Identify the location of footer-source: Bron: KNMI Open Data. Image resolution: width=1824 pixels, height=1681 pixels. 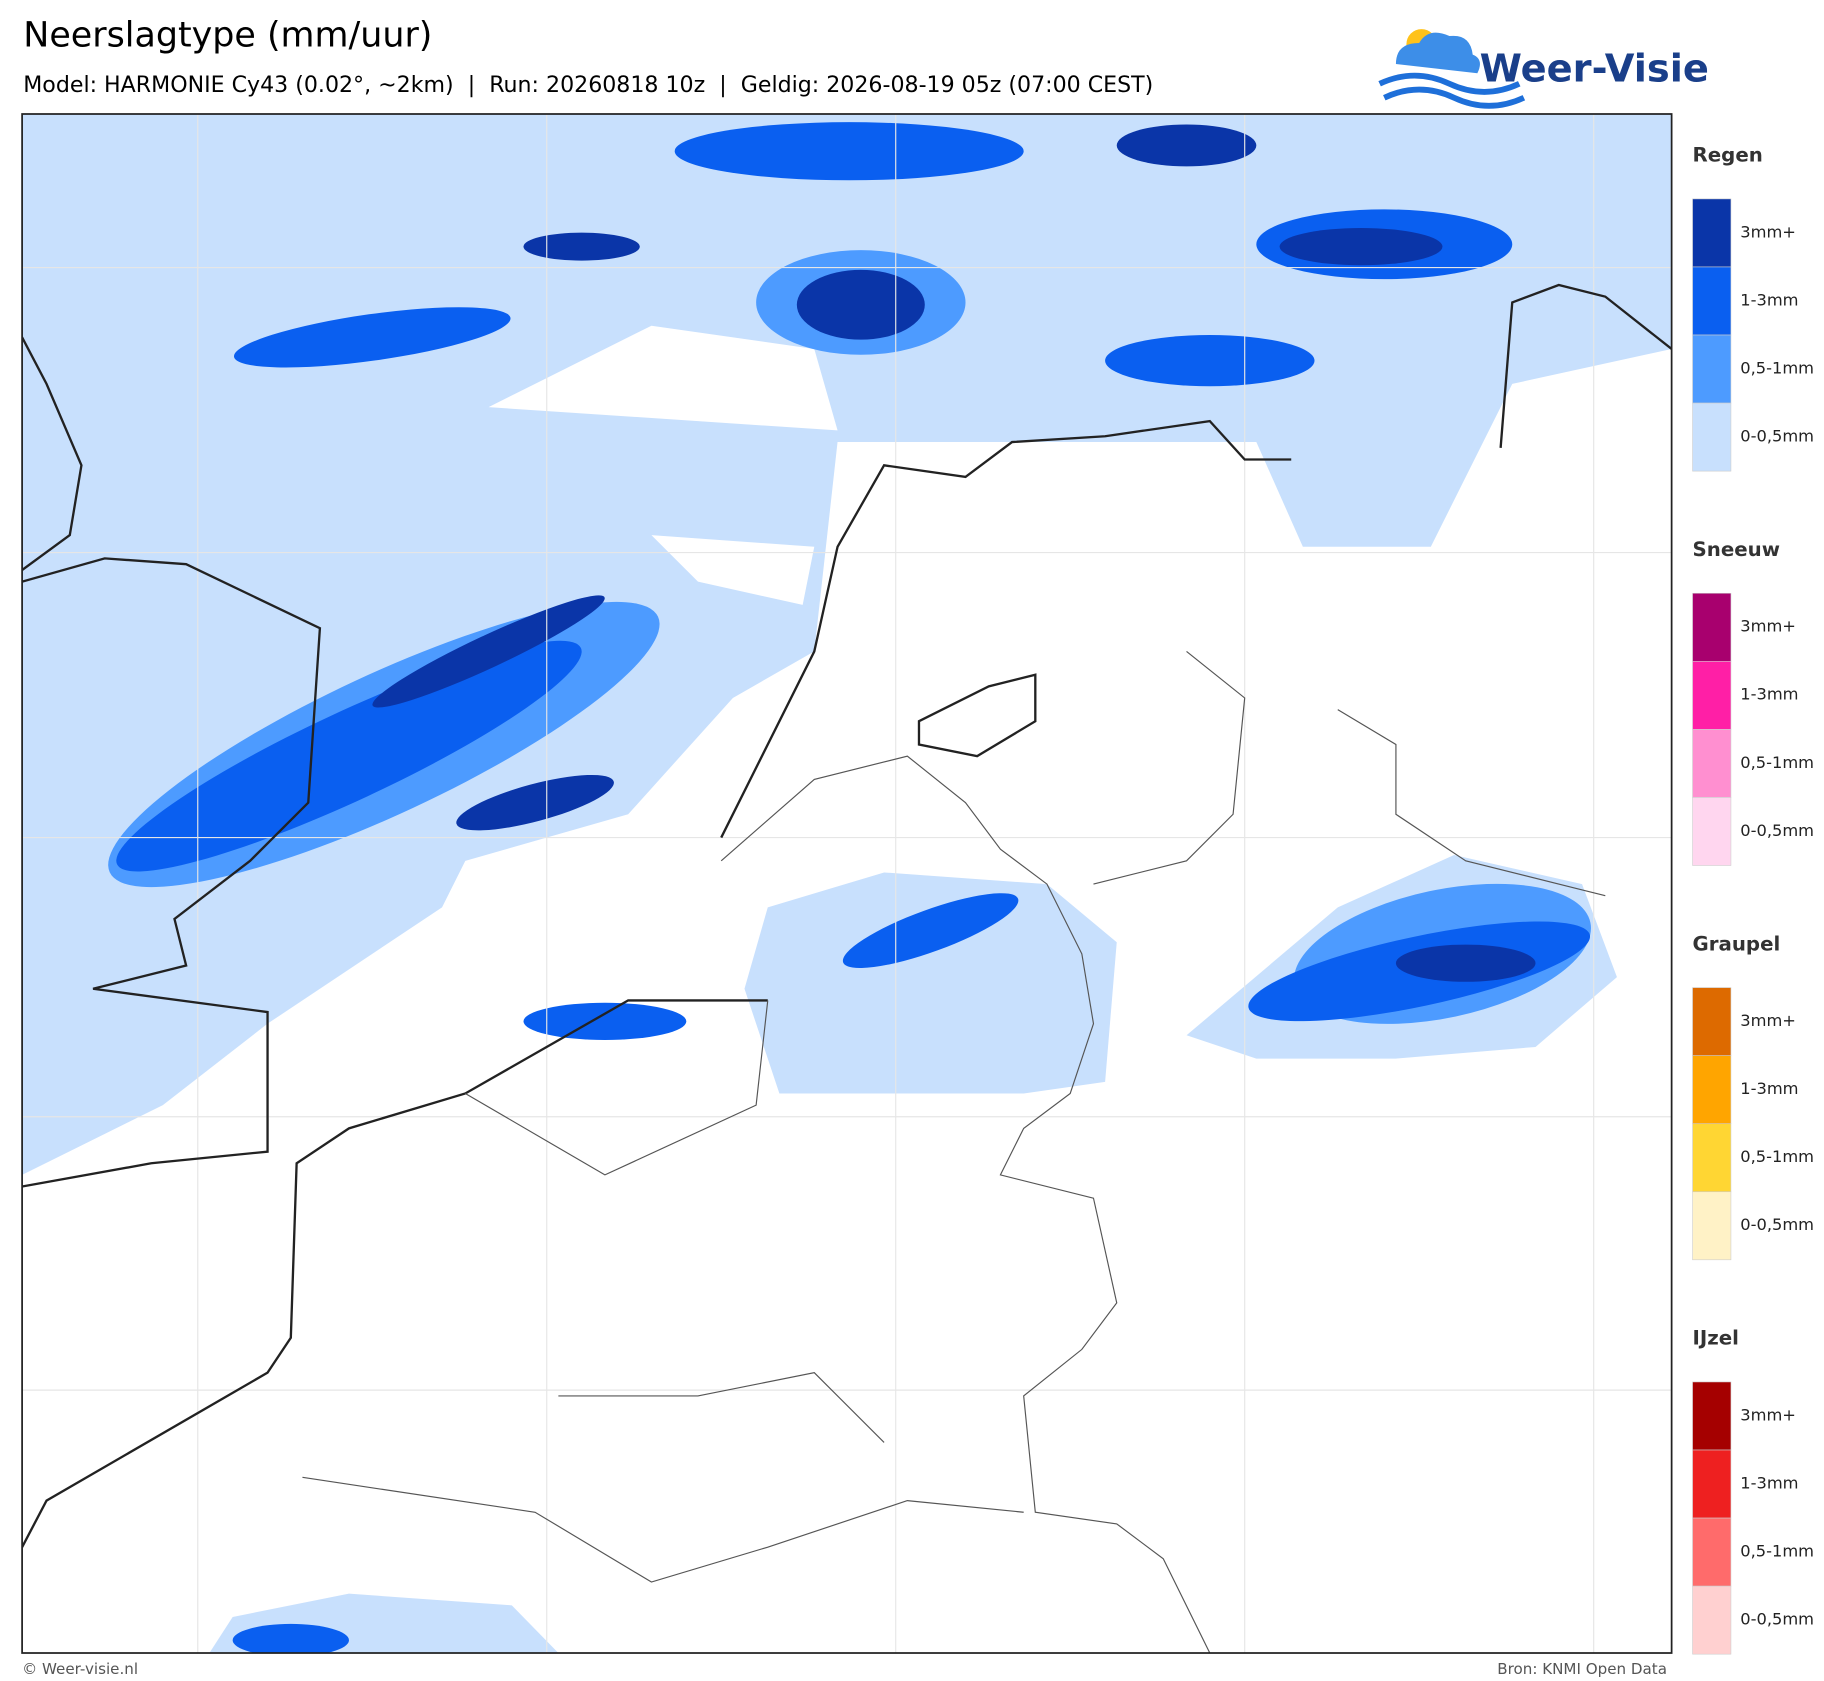
(1582, 1669).